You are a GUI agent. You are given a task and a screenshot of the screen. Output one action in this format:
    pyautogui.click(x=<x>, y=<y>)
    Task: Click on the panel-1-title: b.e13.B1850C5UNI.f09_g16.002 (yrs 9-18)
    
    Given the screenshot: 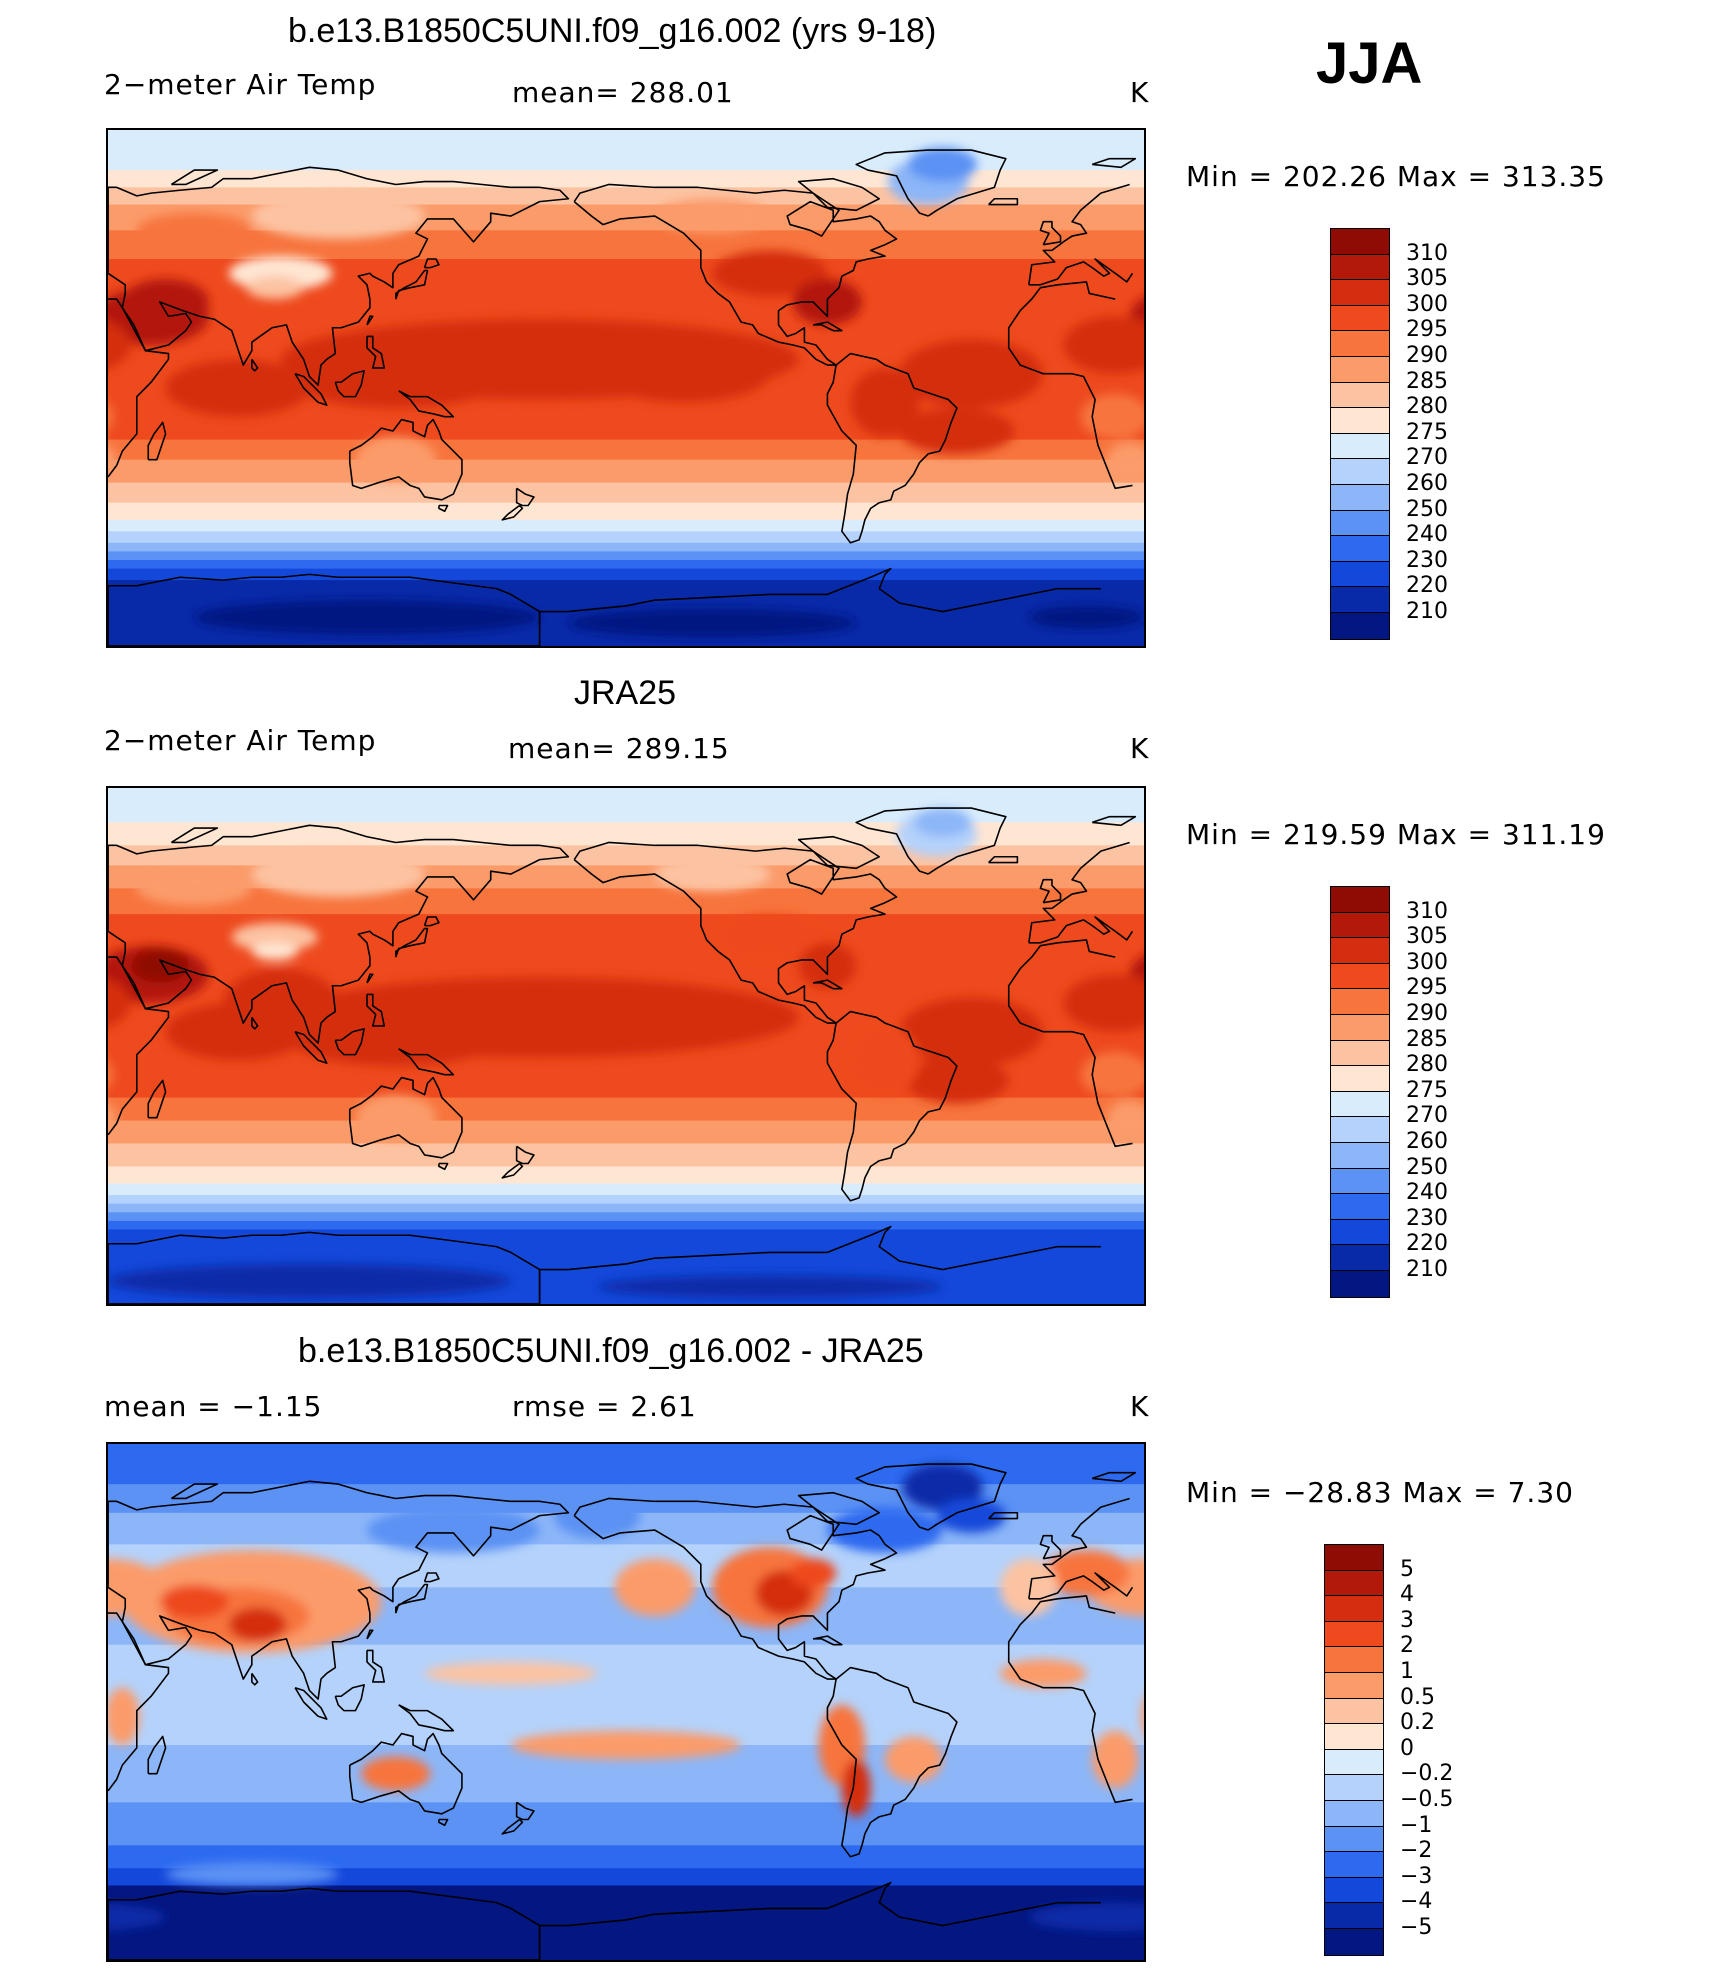 What is the action you would take?
    pyautogui.click(x=612, y=31)
    